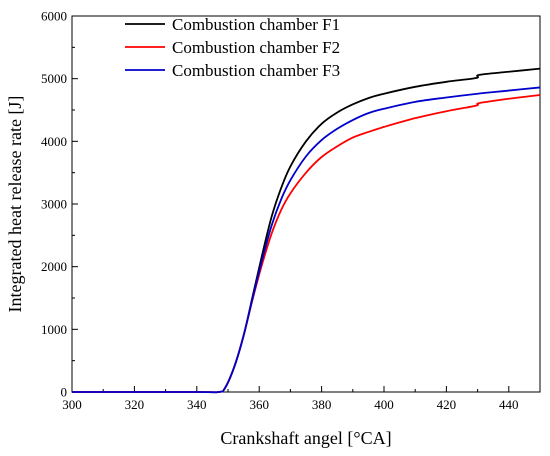  I want to click on x-tick-label: 400, so click(384, 404).